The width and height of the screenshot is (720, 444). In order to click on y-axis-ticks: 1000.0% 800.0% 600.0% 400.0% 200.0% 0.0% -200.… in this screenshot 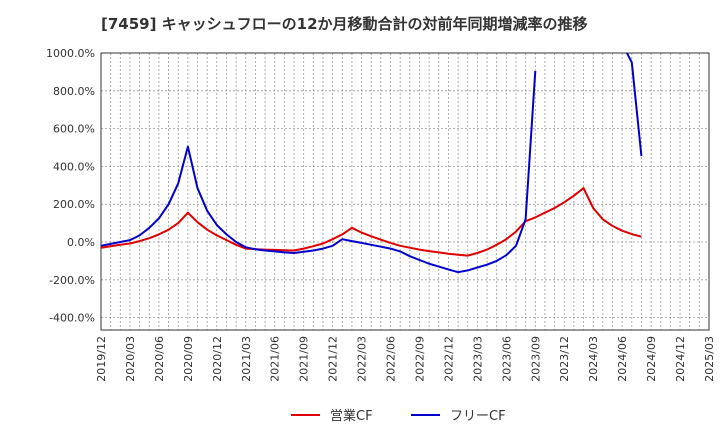, I will do `click(70, 186)`.